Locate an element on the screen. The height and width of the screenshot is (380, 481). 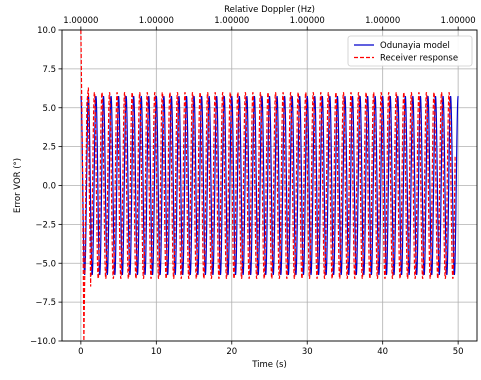
y-tick-label: −5.0 is located at coordinates (45, 264).